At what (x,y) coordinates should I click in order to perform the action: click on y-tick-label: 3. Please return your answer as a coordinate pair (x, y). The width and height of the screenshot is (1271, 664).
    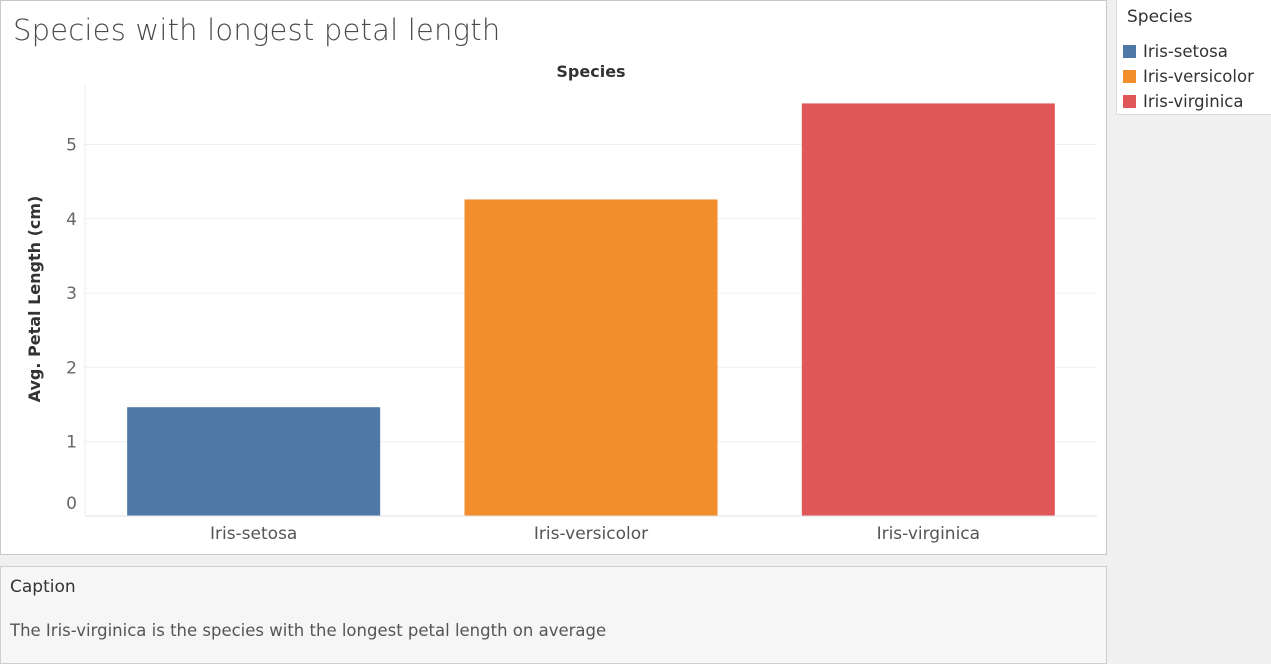
    Looking at the image, I should click on (71, 294).